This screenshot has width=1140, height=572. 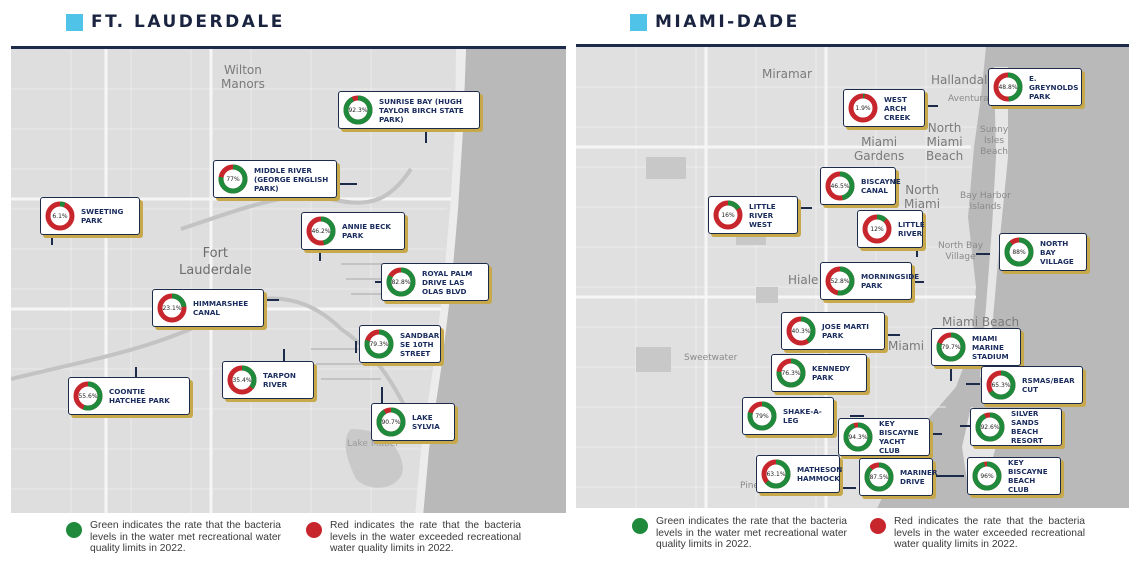 I want to click on site-callout-shake-a-leg: 79% SHAKE-A-LEG, so click(x=788, y=416).